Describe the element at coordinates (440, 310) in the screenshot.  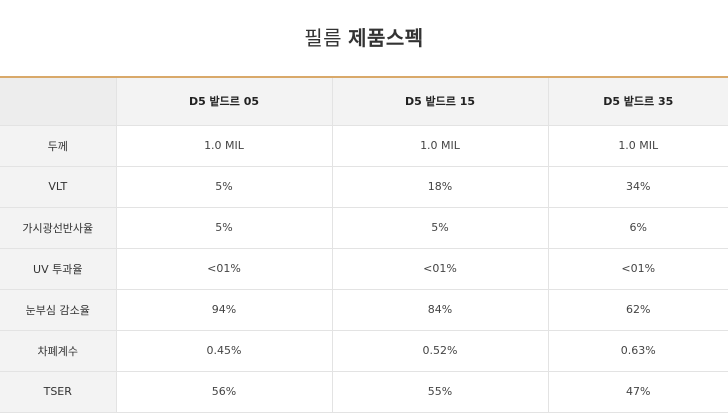
I see `table-cell: 84%` at that location.